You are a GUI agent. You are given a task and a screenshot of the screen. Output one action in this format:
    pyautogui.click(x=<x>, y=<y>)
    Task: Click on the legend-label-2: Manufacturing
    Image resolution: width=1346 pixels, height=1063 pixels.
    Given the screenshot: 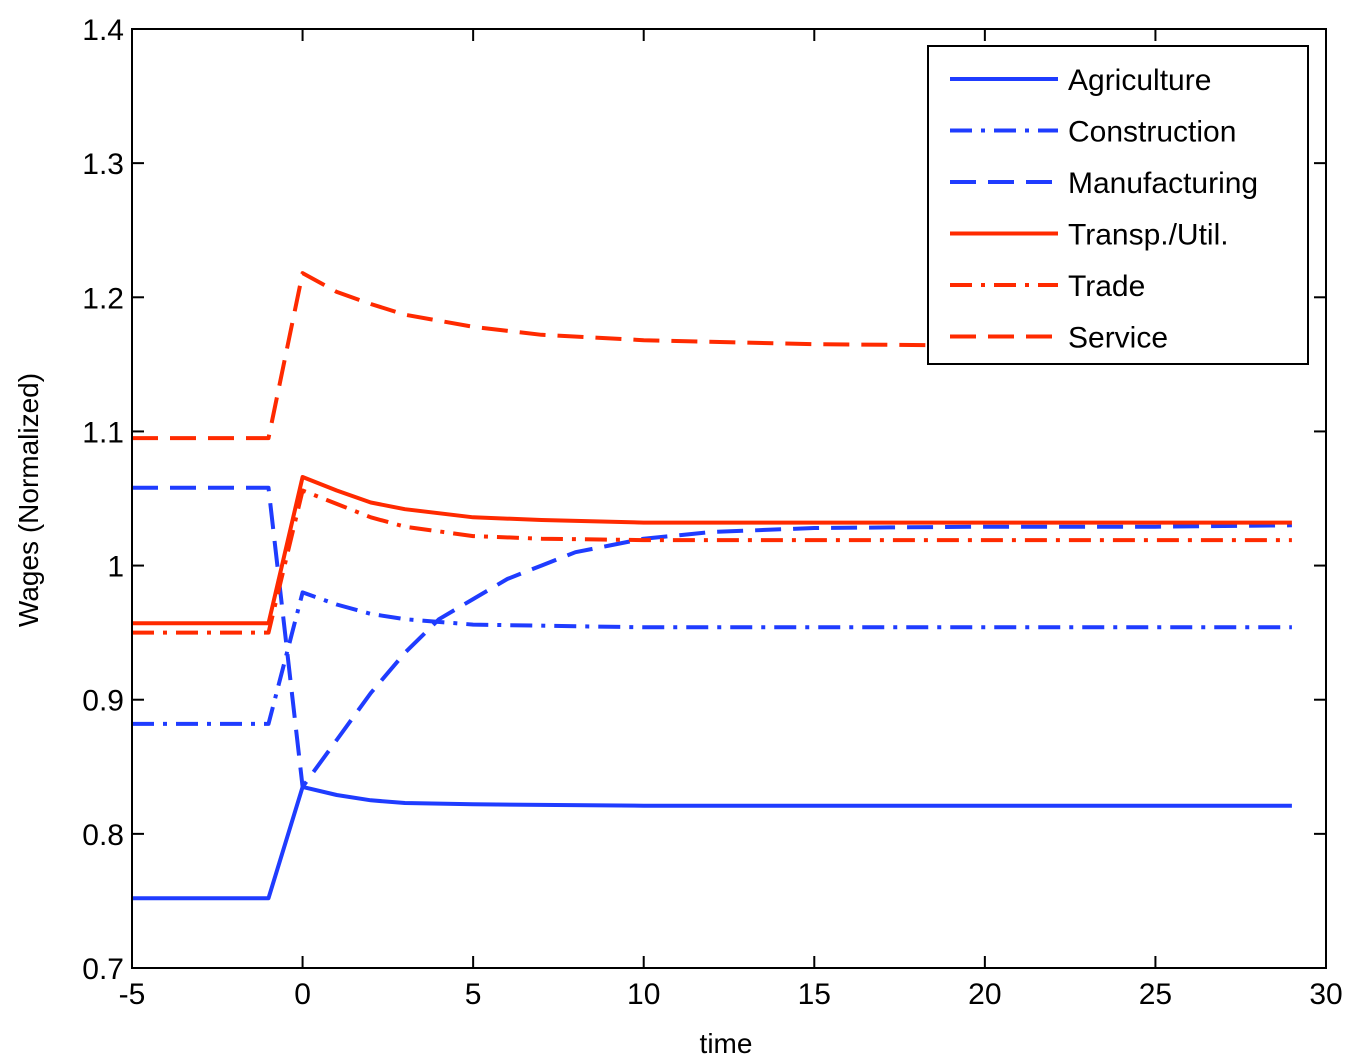 What is the action you would take?
    pyautogui.click(x=1163, y=183)
    